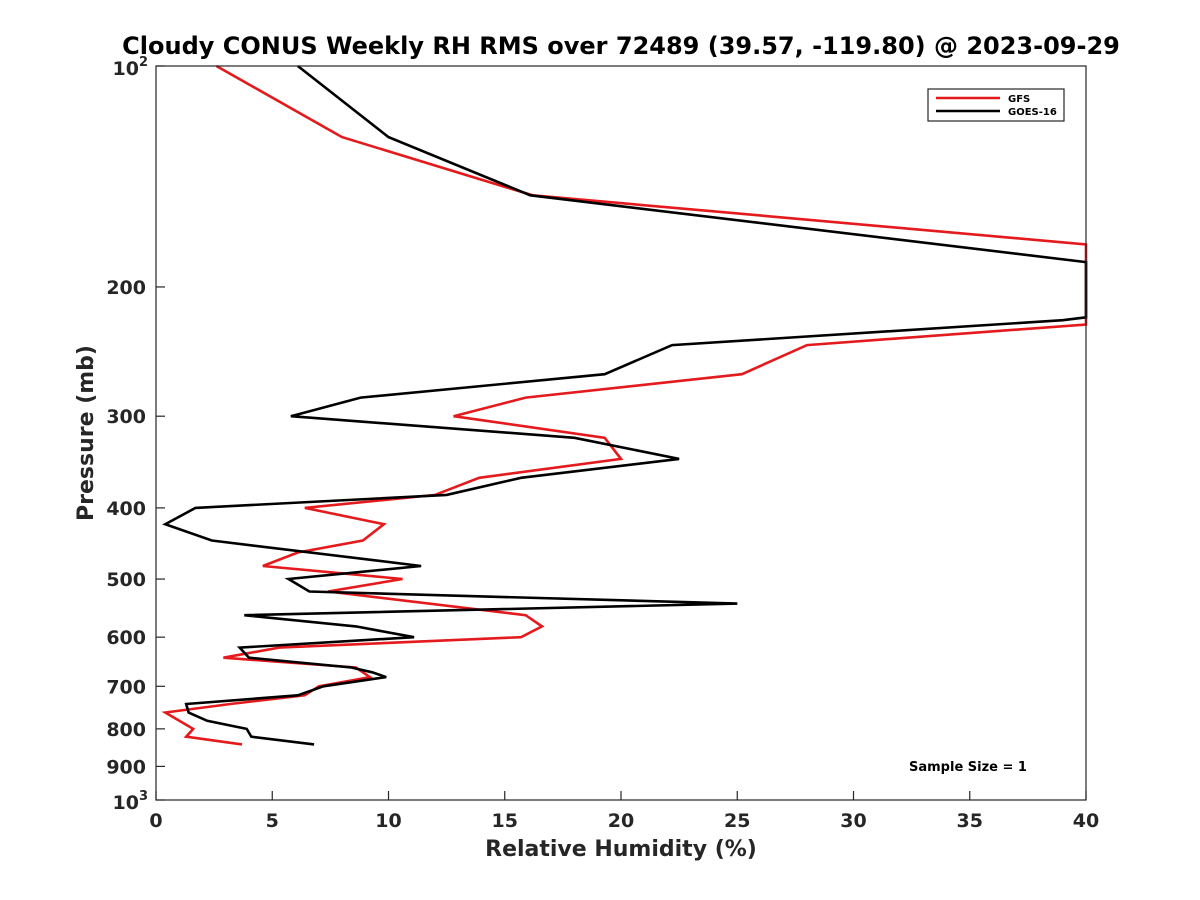 The image size is (1200, 900). I want to click on x-tick-label: 25, so click(737, 821).